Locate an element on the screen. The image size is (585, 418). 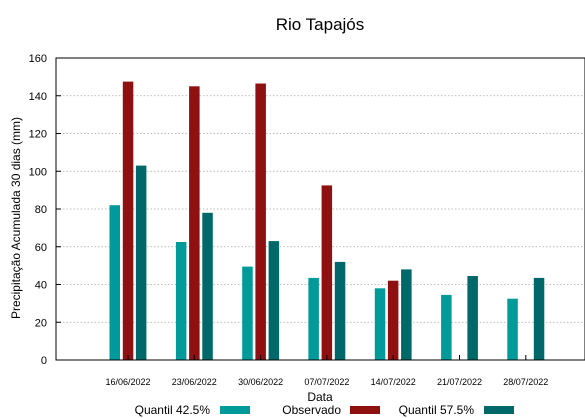
y-tick-label: 80 is located at coordinates (41, 210).